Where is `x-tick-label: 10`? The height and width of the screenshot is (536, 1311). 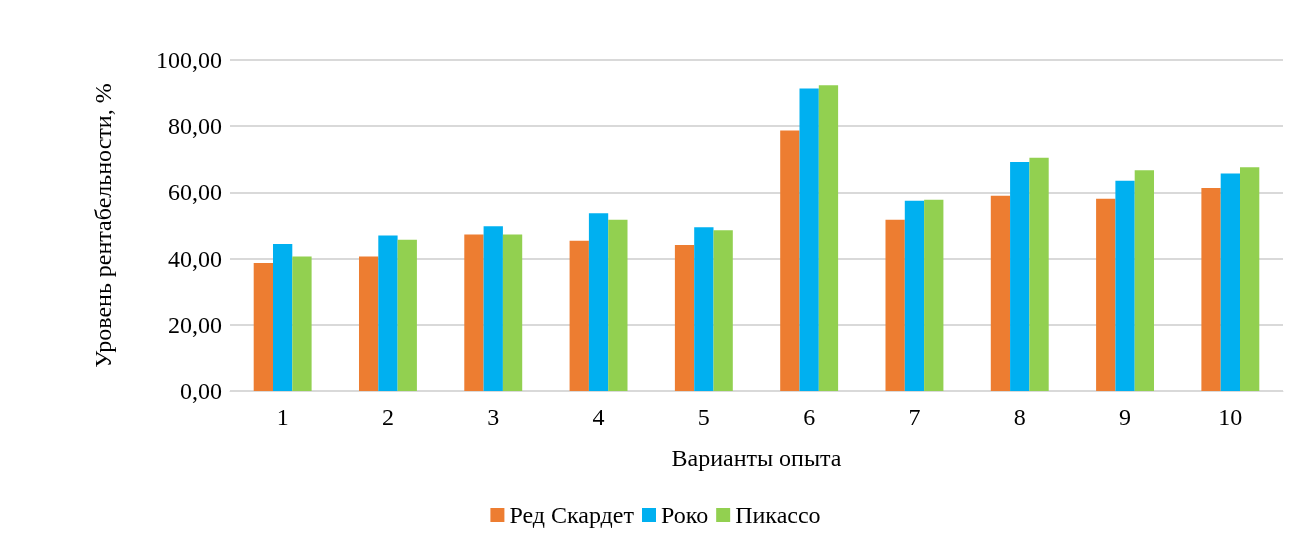
x-tick-label: 10 is located at coordinates (1230, 417).